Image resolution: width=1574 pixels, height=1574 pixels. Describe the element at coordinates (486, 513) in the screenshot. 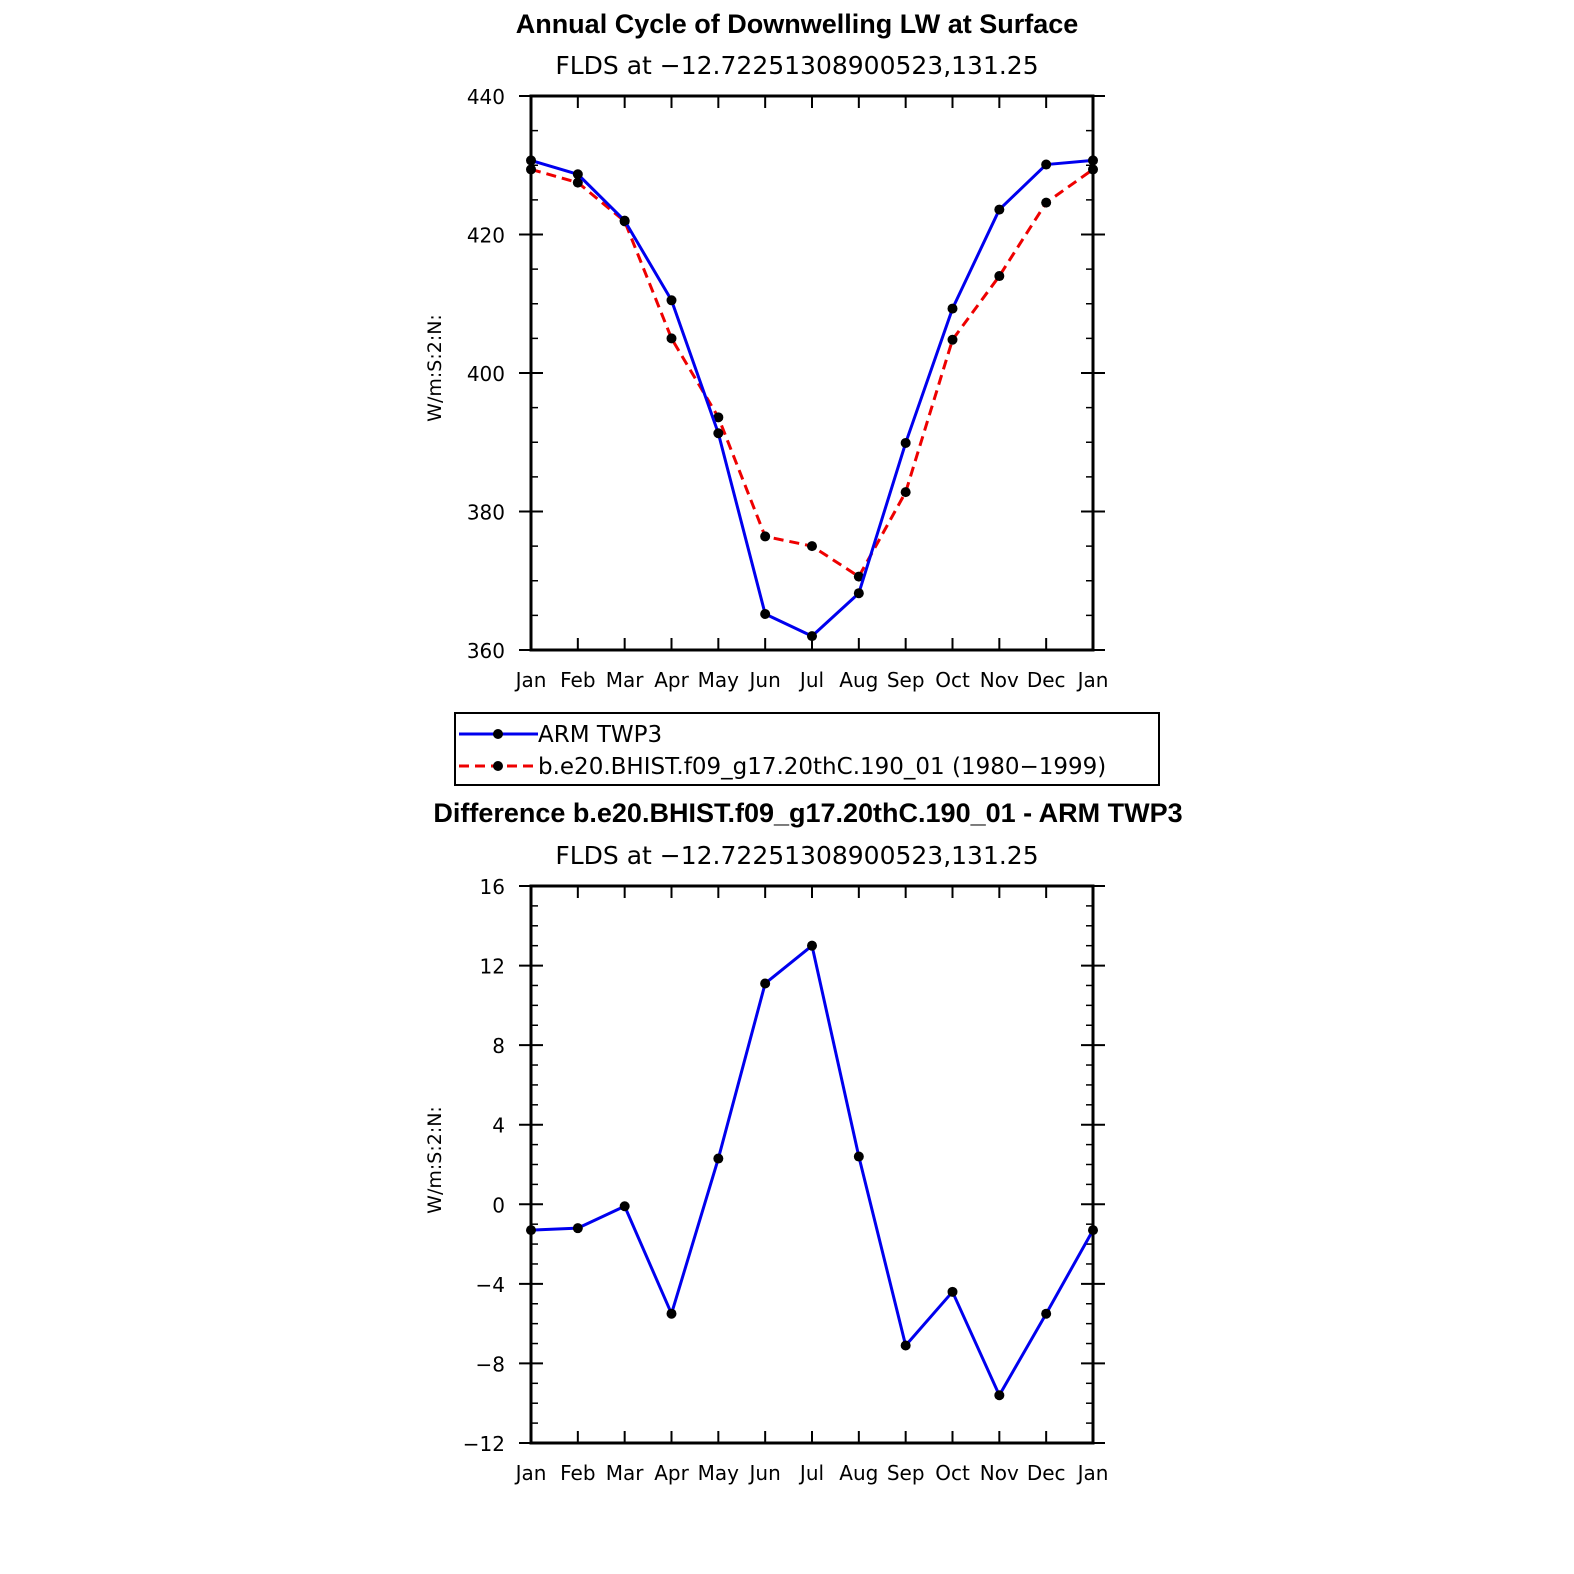

I see `y-tick-label: 380` at that location.